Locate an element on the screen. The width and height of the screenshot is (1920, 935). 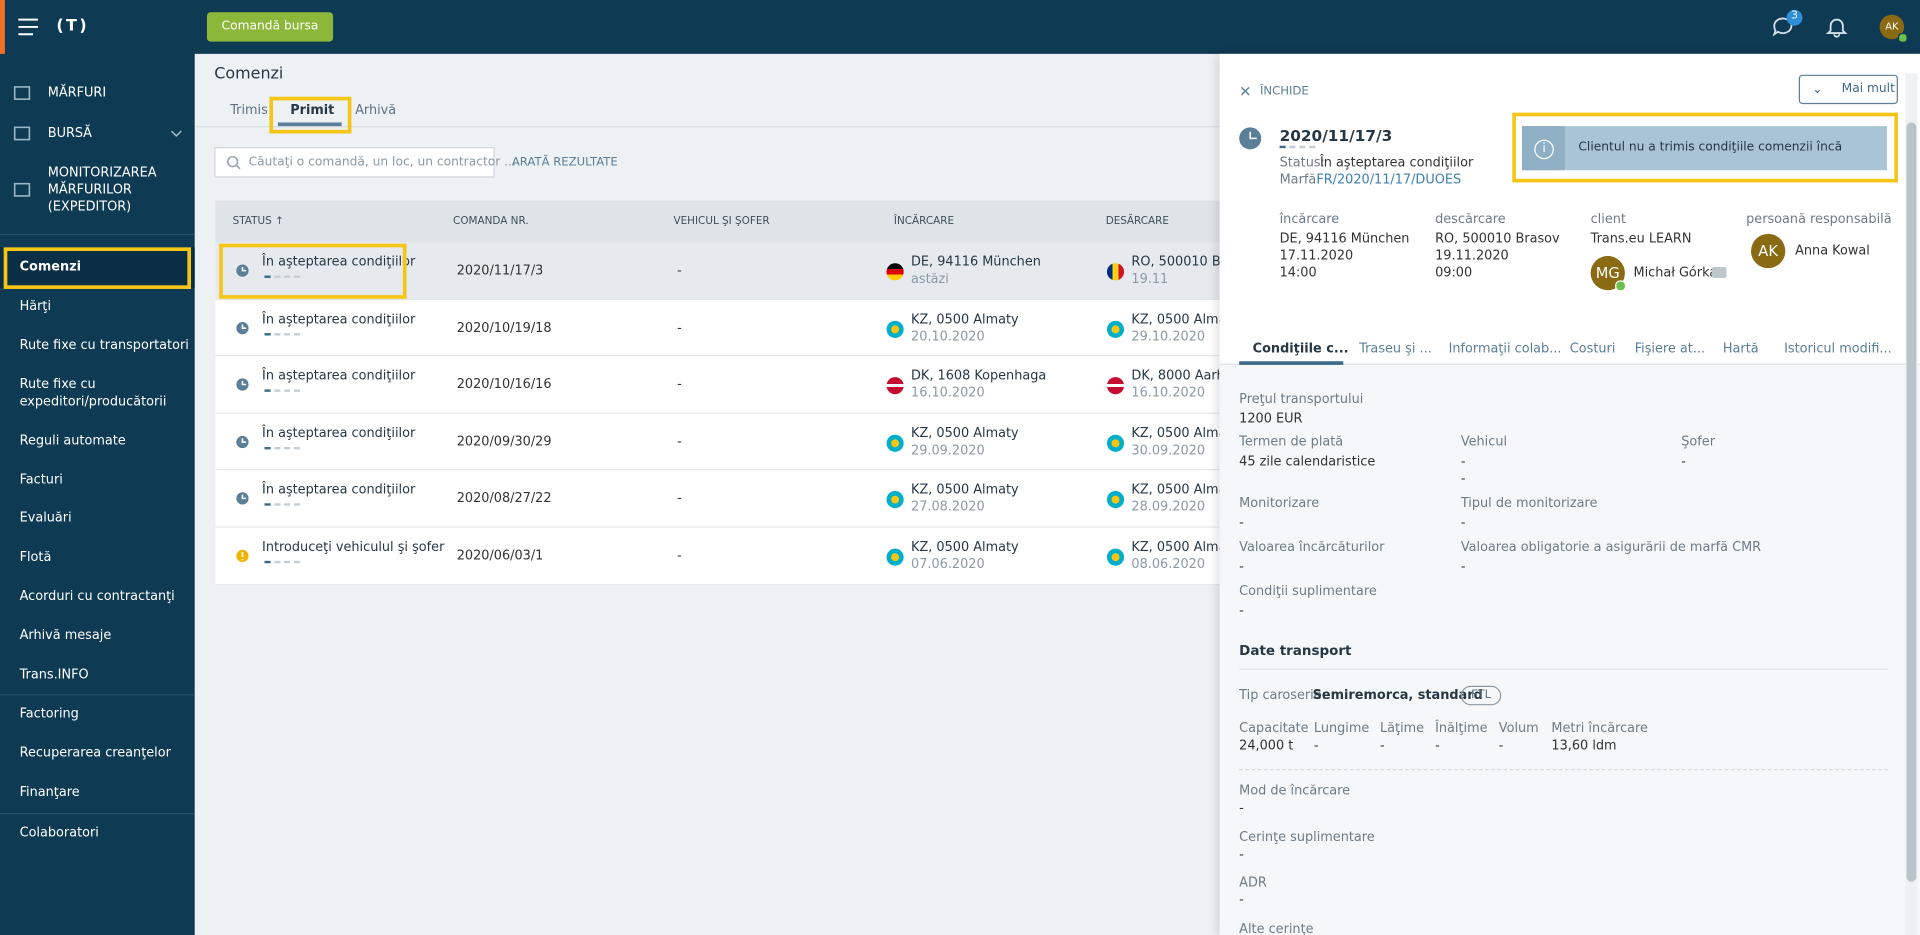
date: 30.09.2020 is located at coordinates (1168, 450).